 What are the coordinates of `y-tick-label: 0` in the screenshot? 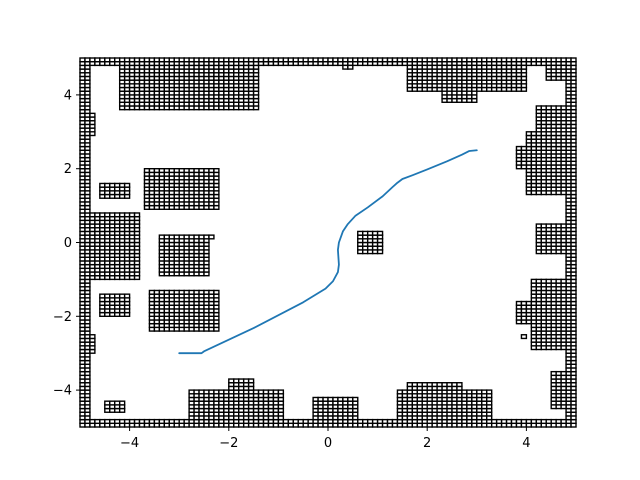 It's located at (68, 243).